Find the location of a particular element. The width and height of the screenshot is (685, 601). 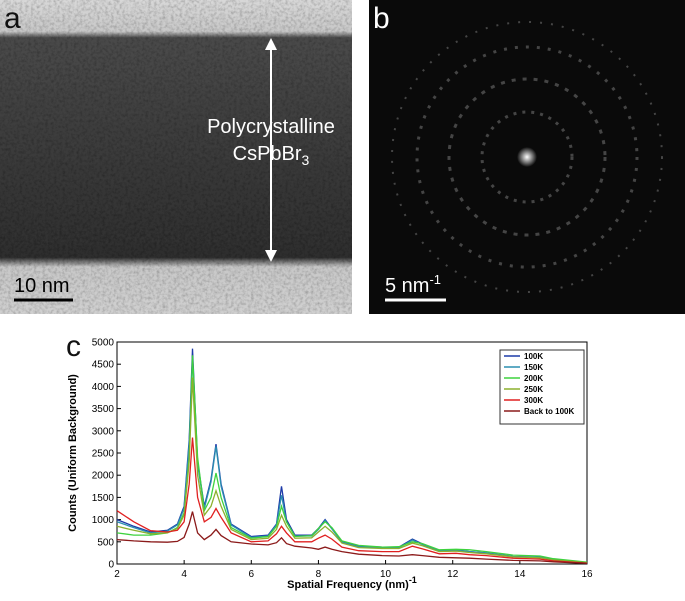

formula: CsPbBr3 is located at coordinates (271, 155).